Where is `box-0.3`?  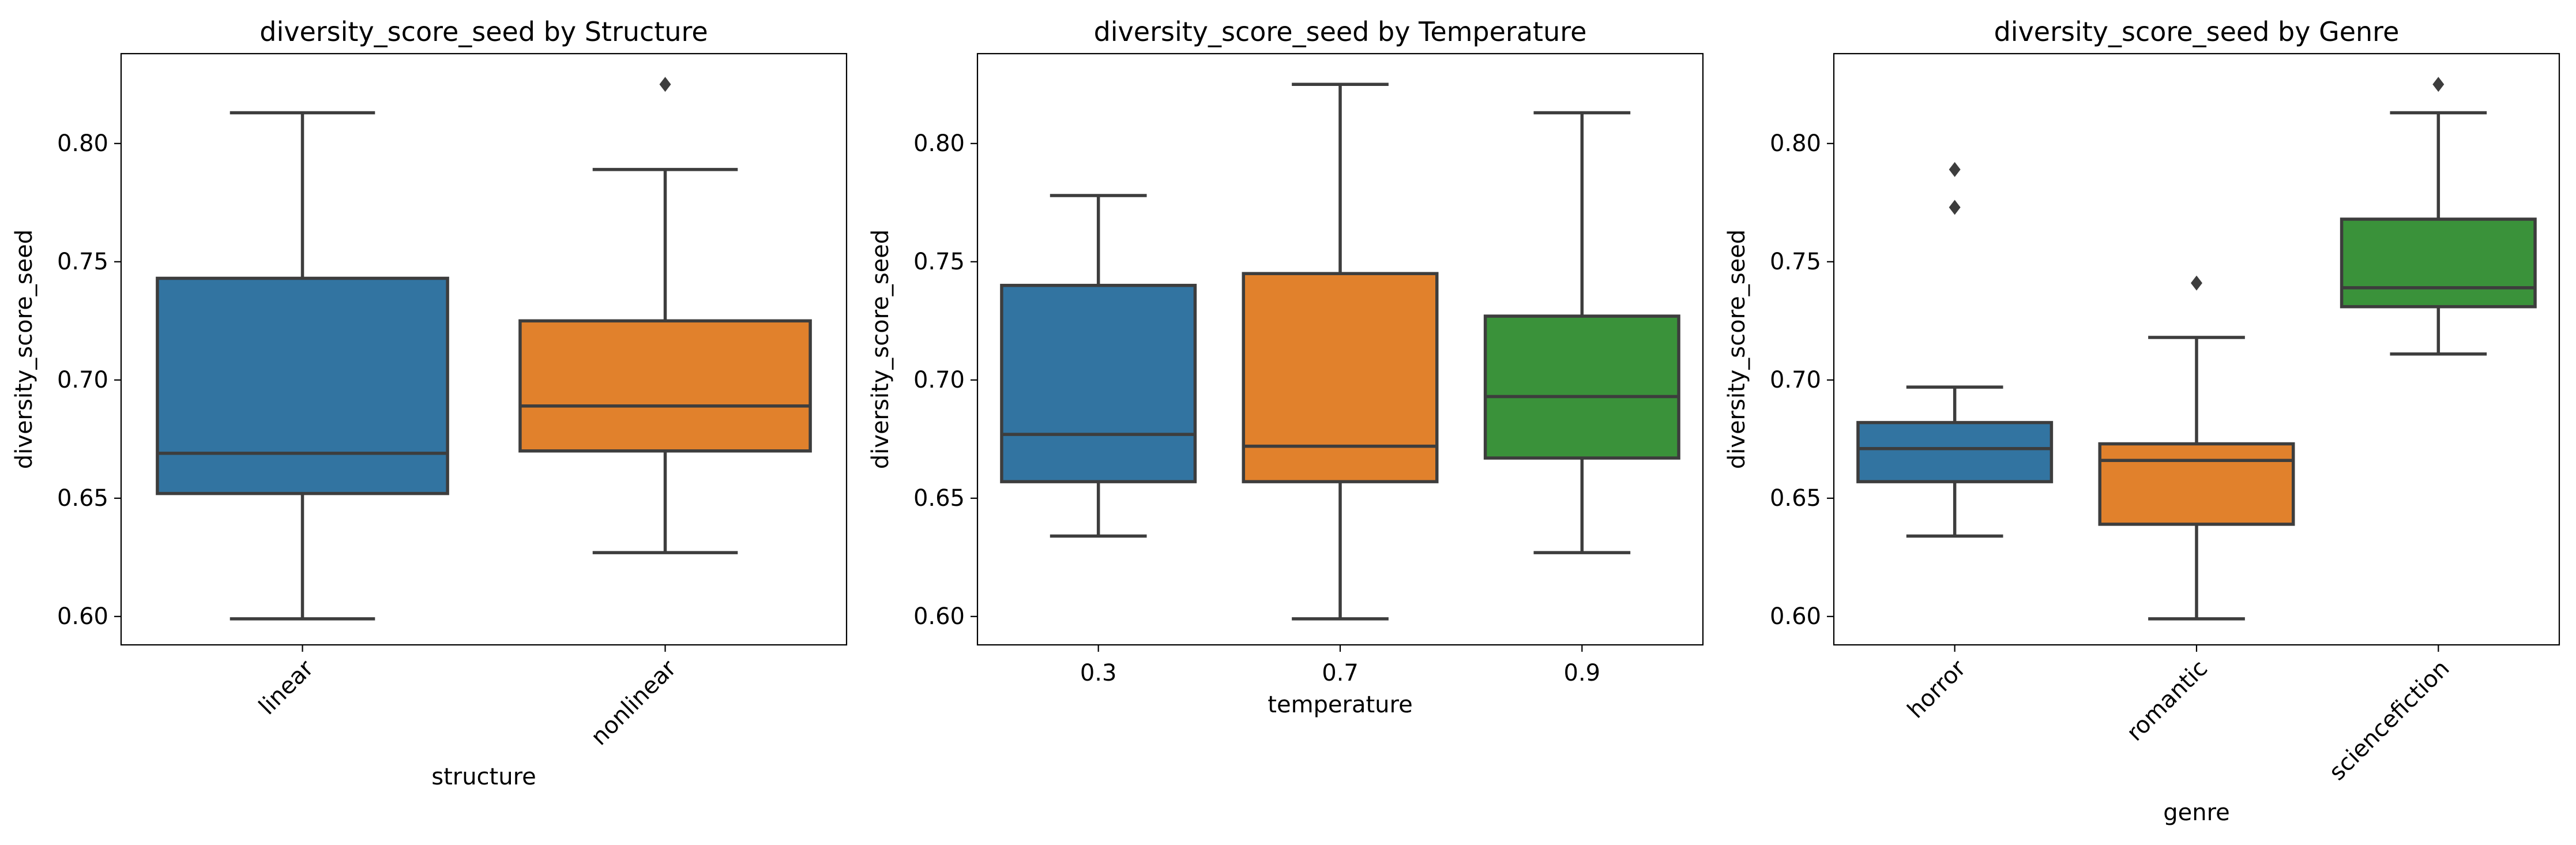 box-0.3 is located at coordinates (1098, 366).